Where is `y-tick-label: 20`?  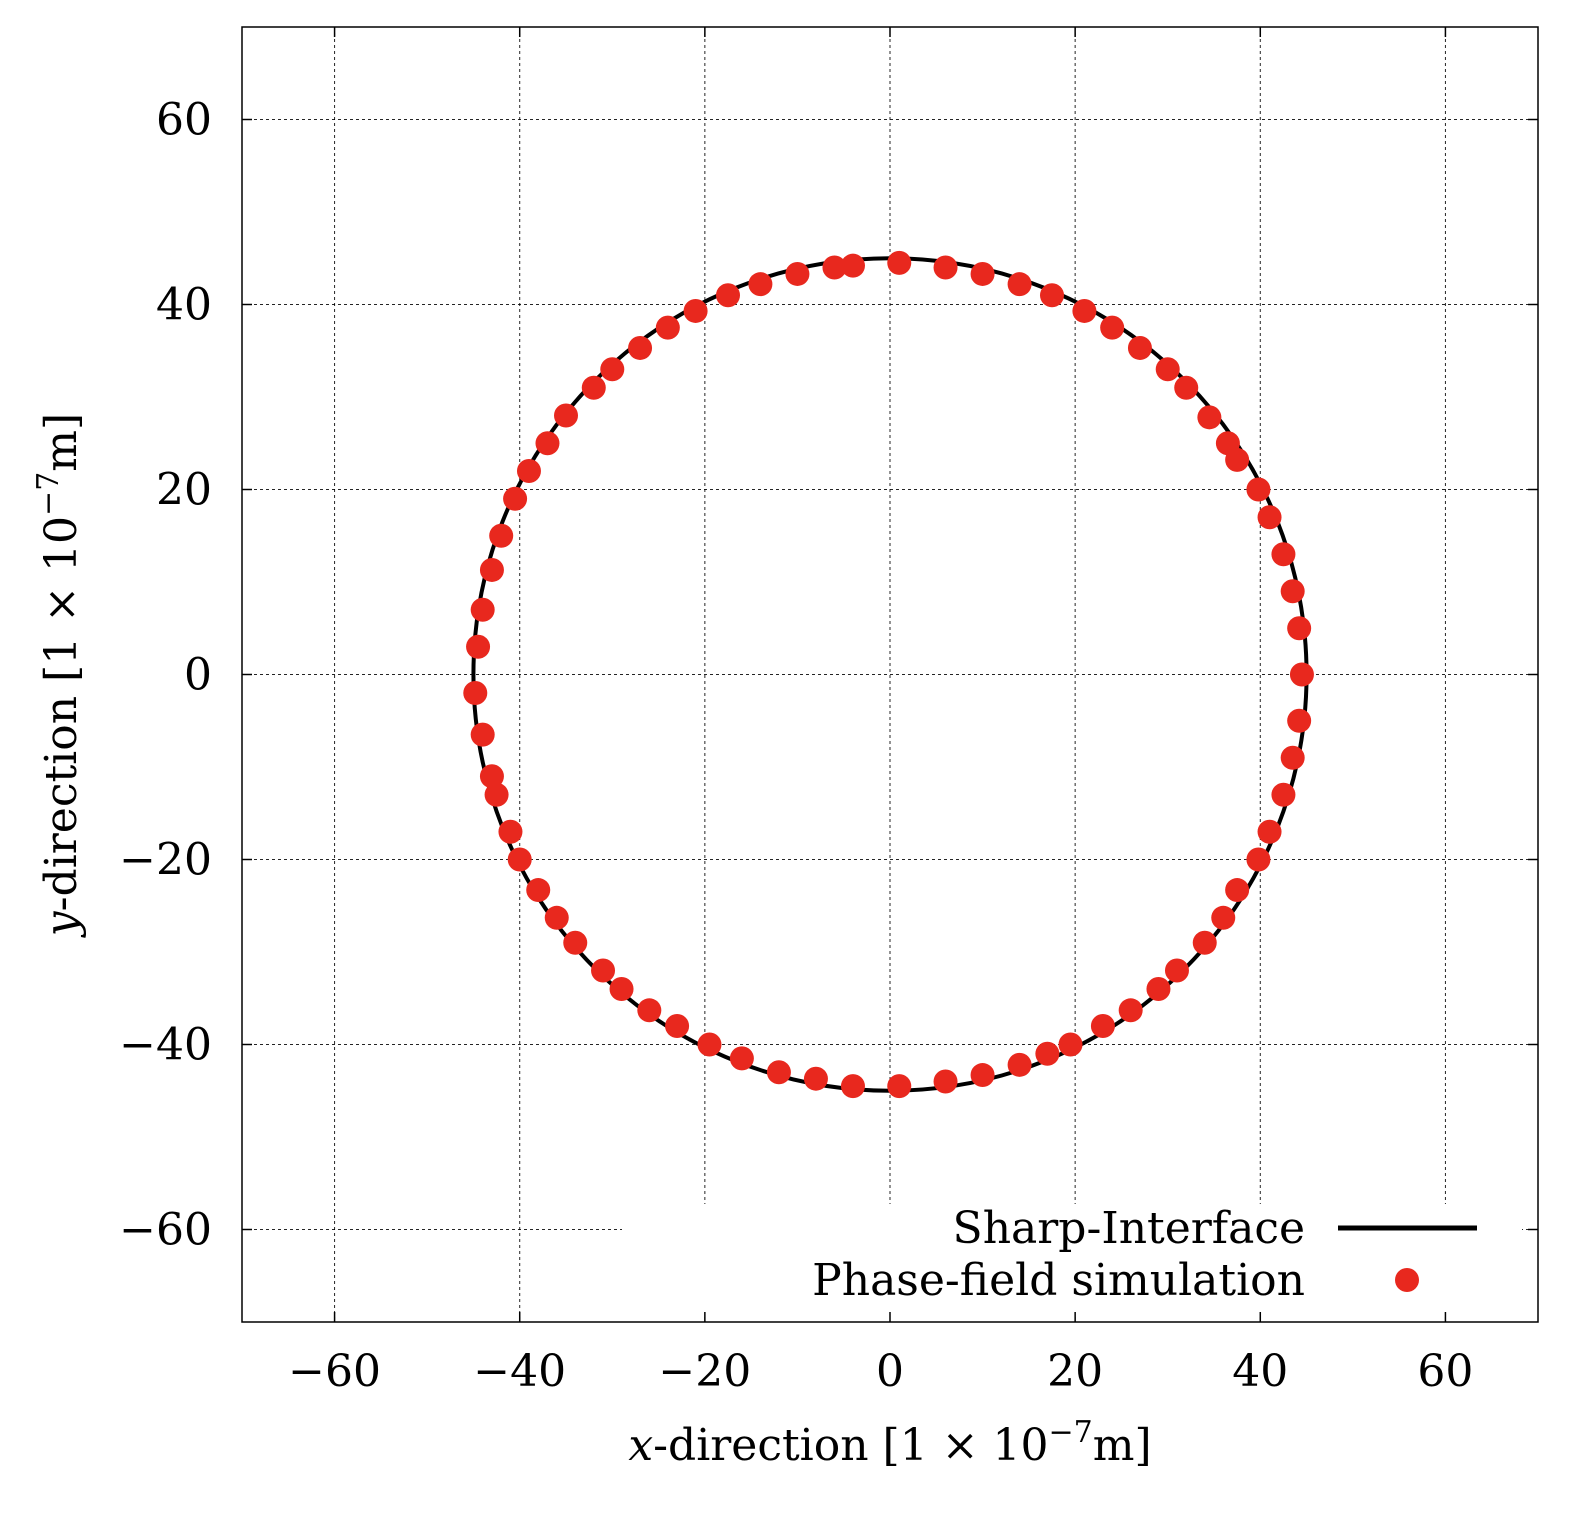
y-tick-label: 20 is located at coordinates (184, 490).